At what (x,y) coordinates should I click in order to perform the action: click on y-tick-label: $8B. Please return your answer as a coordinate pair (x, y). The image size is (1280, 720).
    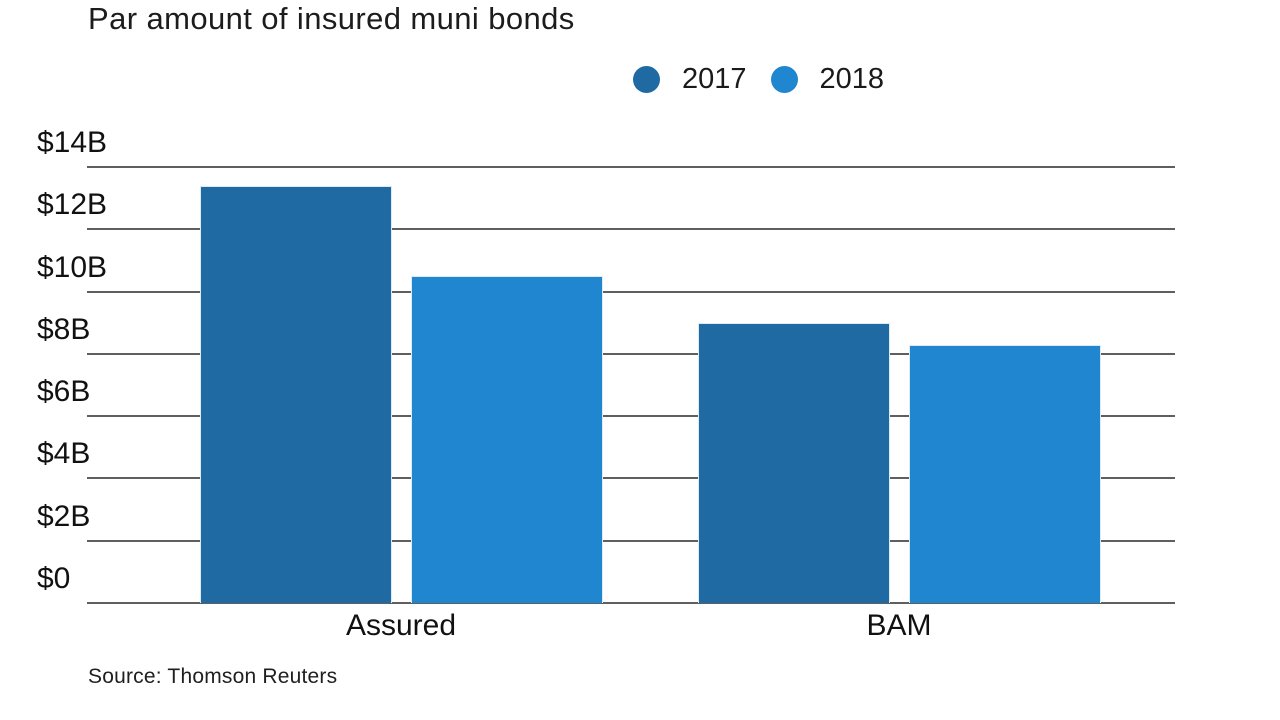
    Looking at the image, I should click on (64, 329).